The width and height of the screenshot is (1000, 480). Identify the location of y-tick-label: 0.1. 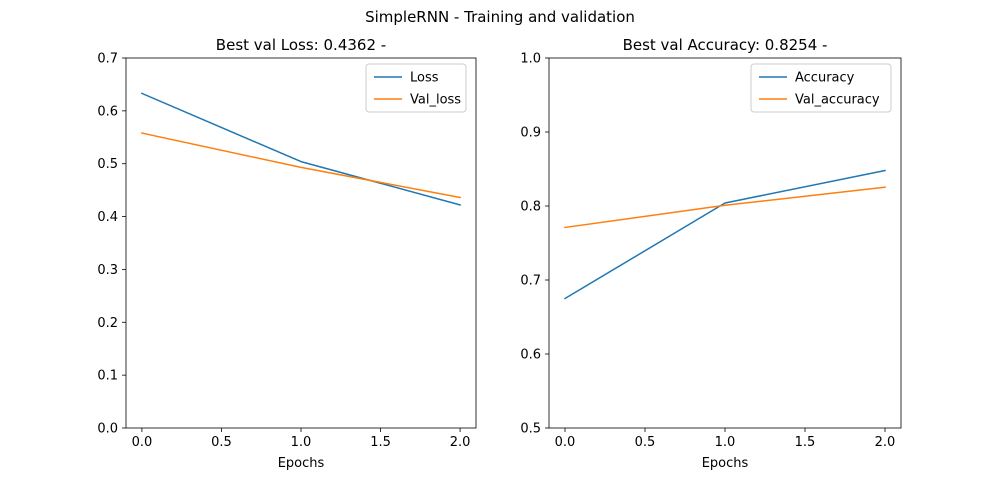
(107, 376).